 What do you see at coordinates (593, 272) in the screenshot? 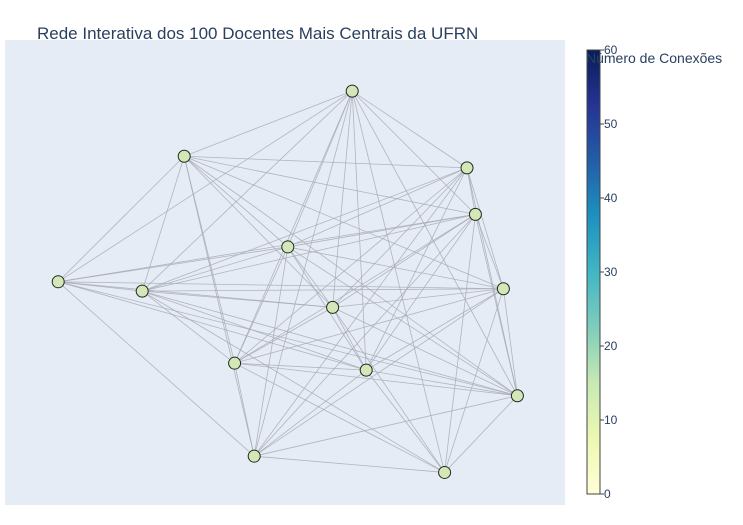
I see `colorbar-gradient` at bounding box center [593, 272].